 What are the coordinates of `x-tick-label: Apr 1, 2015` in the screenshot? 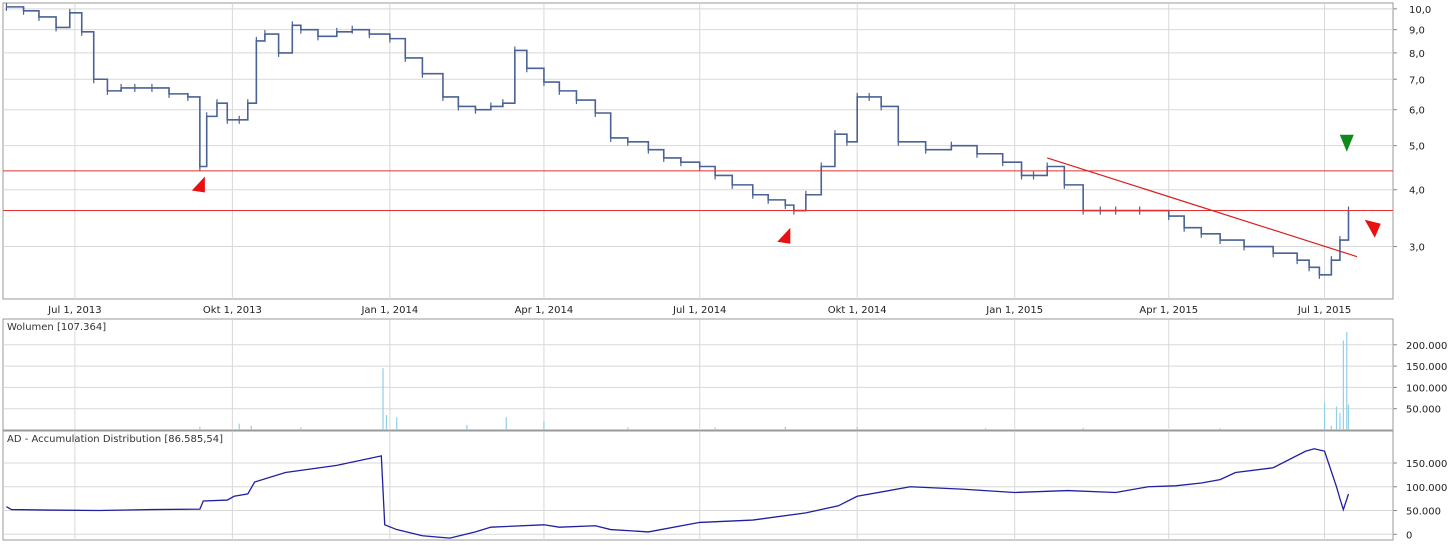 It's located at (1168, 310).